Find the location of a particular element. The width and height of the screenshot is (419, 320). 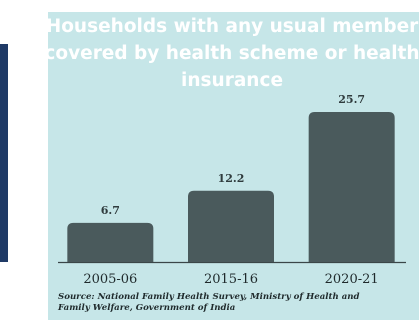

value-label: 25.7 is located at coordinates (351, 99).